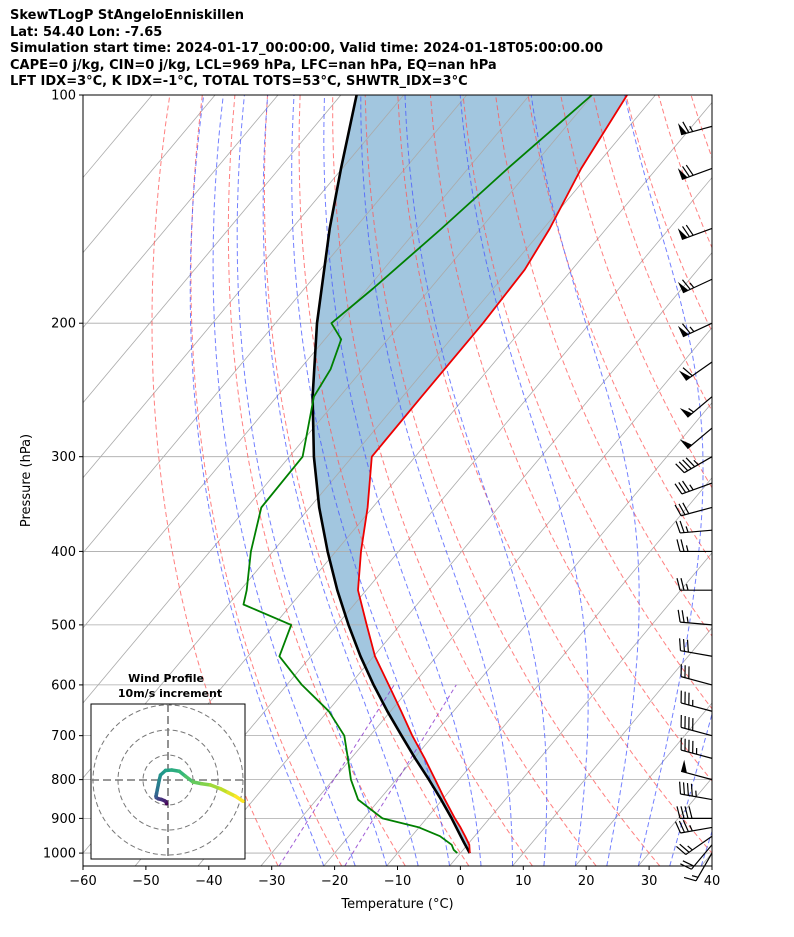  Describe the element at coordinates (586, 881) in the screenshot. I see `x-tick-label: 20` at that location.